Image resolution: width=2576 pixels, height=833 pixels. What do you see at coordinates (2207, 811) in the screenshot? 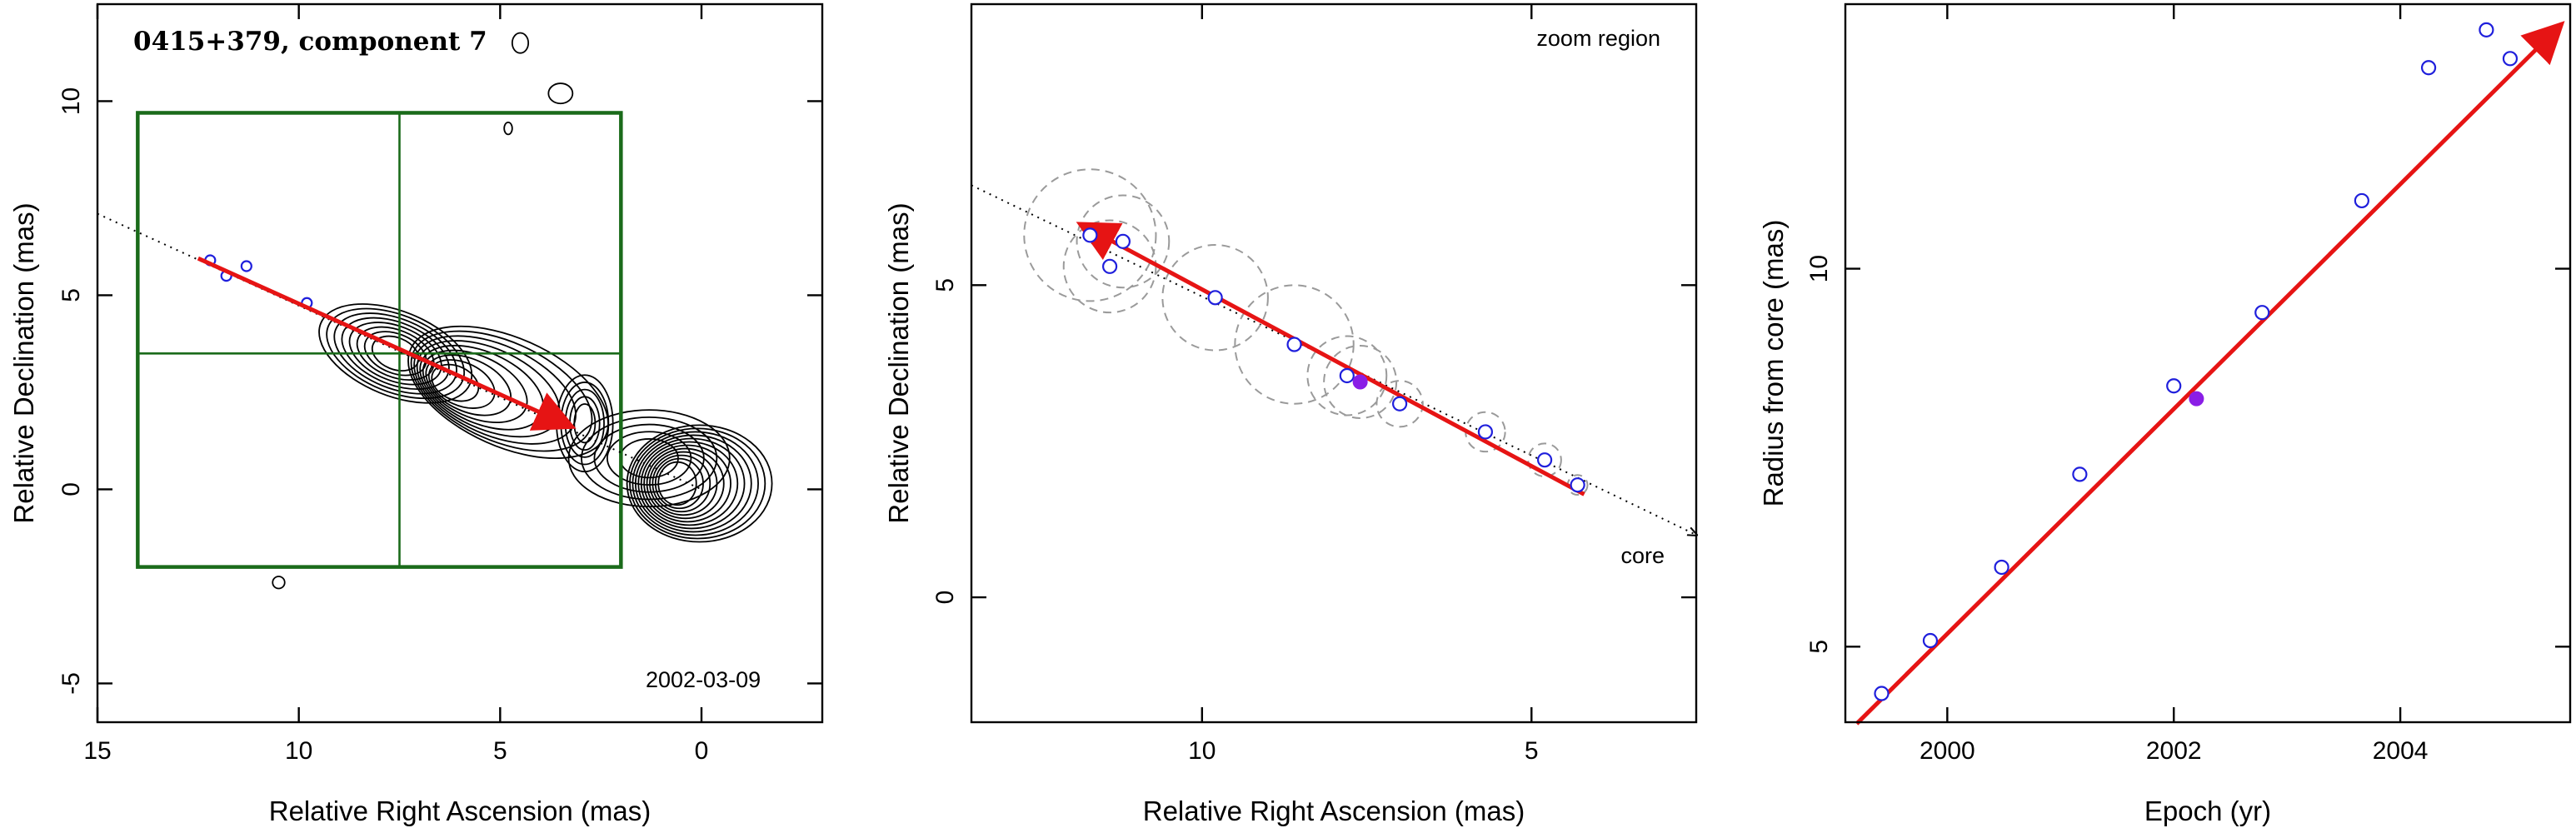
I see `x-axis-label: Epoch (yr)` at bounding box center [2207, 811].